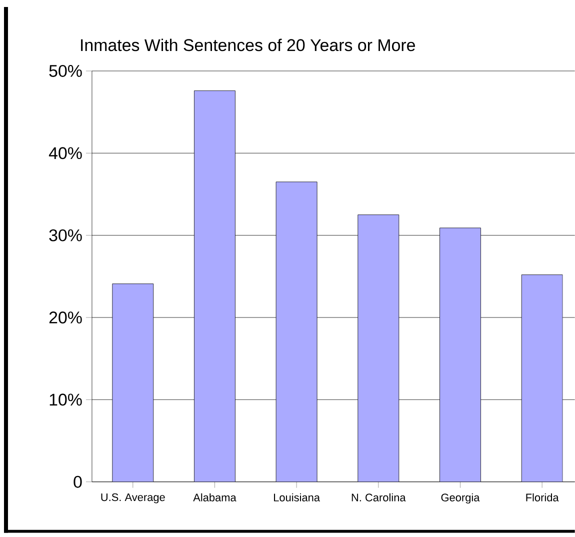 This screenshot has height=537, width=575. I want to click on y-tick-label: 50%, so click(65, 71).